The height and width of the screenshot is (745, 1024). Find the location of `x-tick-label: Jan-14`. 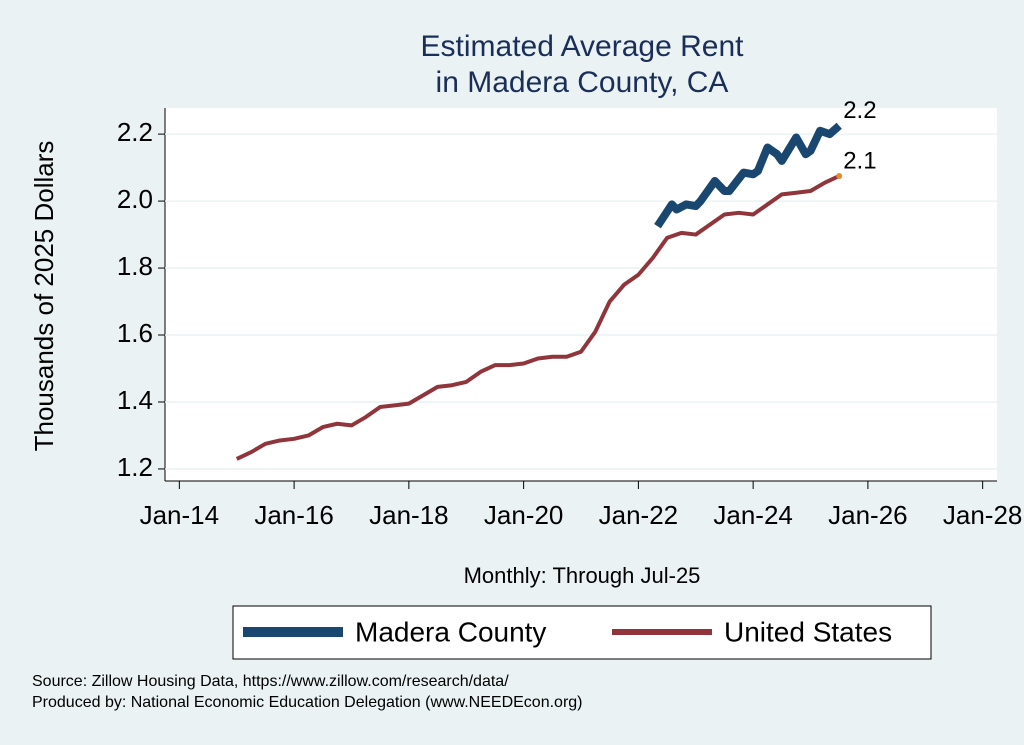

x-tick-label: Jan-14 is located at coordinates (180, 515).